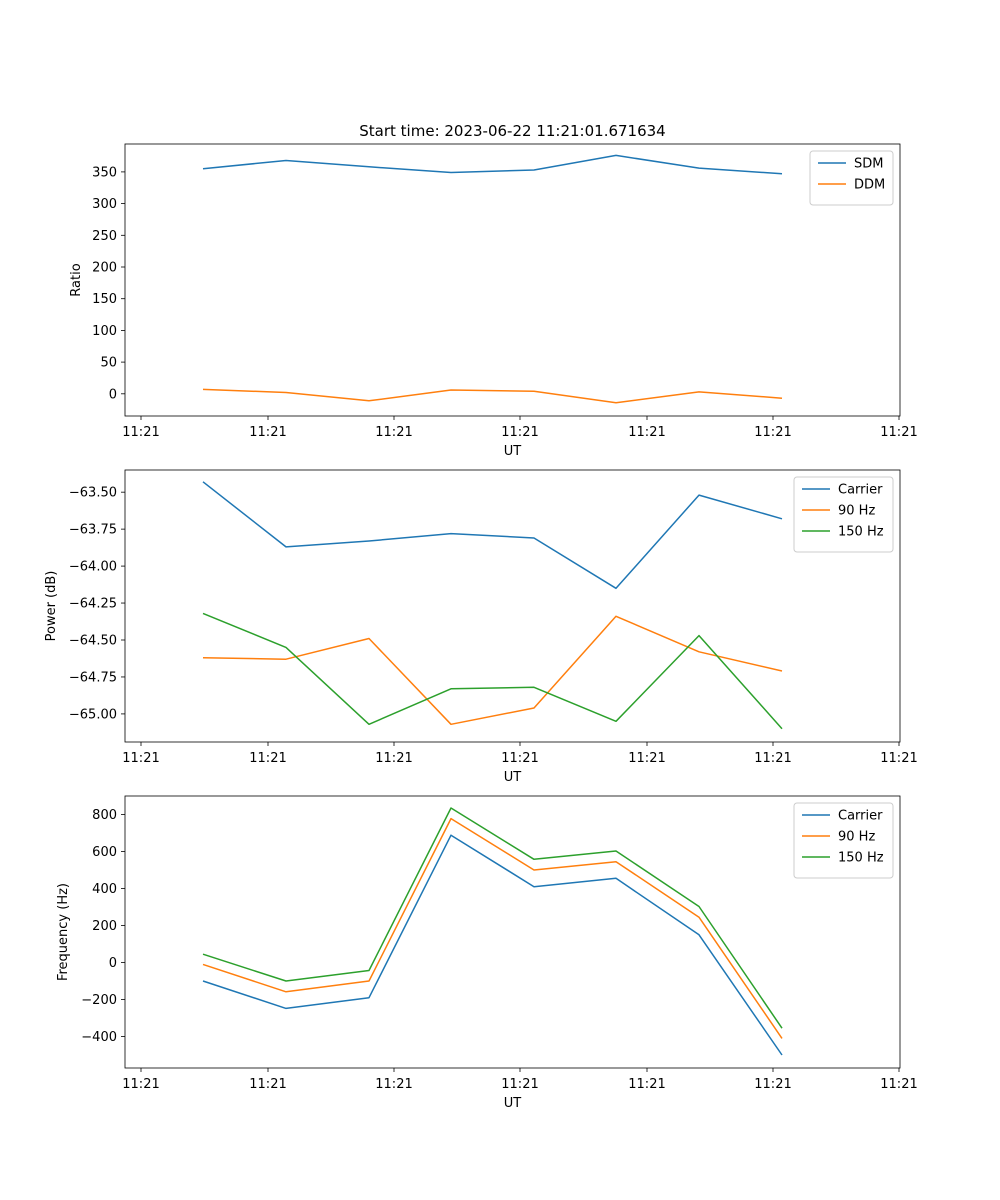 The width and height of the screenshot is (1000, 1200). I want to click on y-tick-label: −64.00, so click(93, 567).